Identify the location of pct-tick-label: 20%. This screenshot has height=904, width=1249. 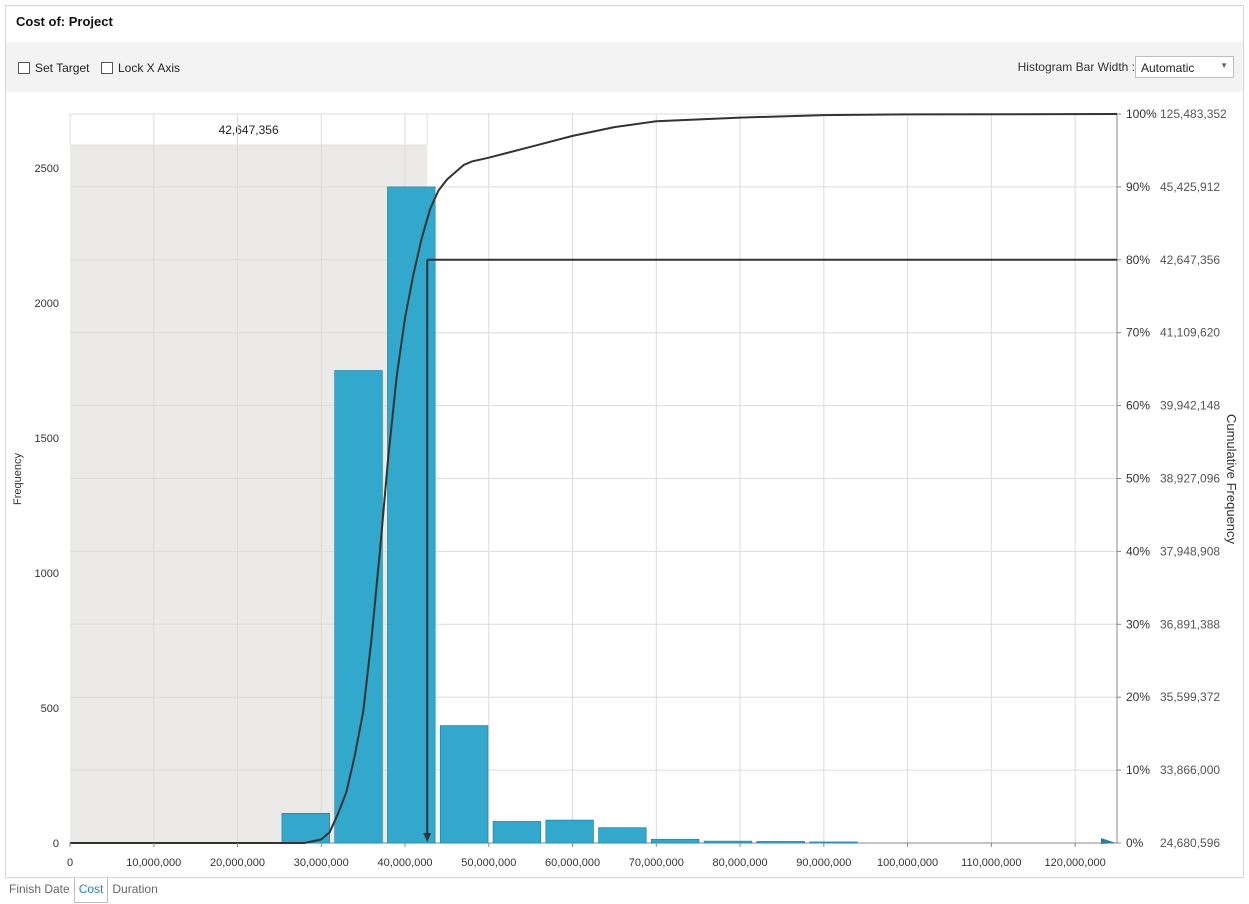
(1138, 697).